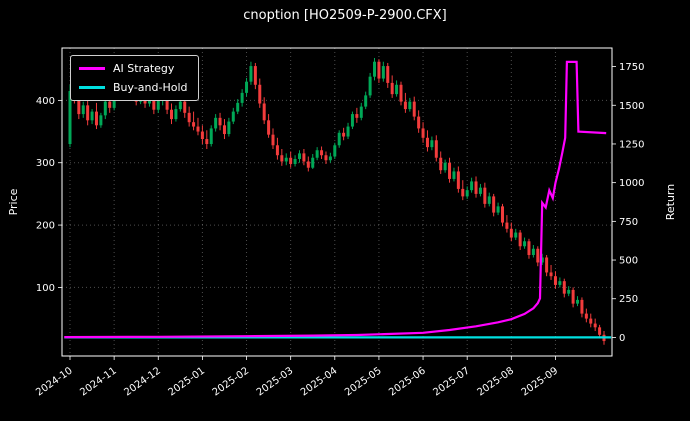 The image size is (690, 421). Describe the element at coordinates (134, 78) in the screenshot. I see `legend: AI Strategy Buy-and-Hold` at that location.